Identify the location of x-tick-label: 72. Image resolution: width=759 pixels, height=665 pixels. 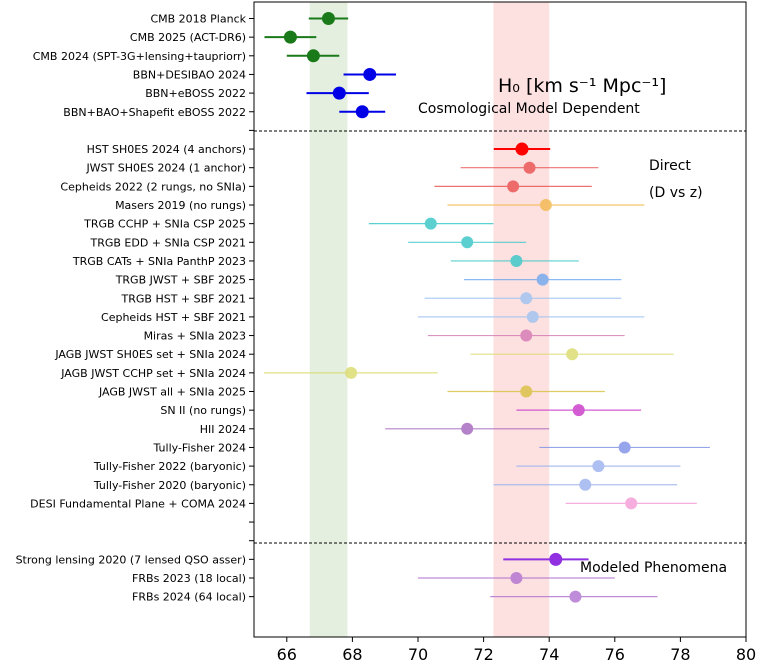
(483, 654).